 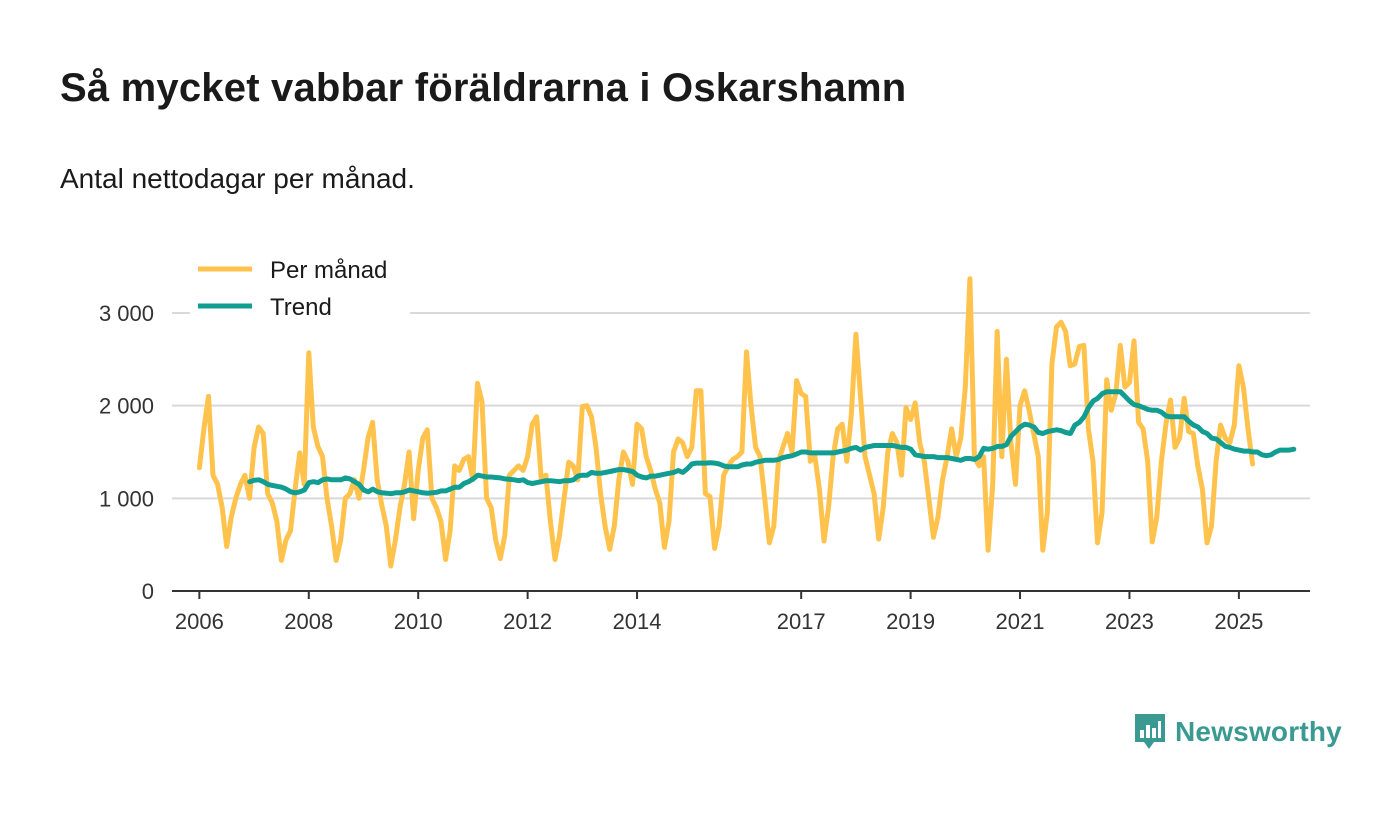 What do you see at coordinates (328, 270) in the screenshot?
I see `legend-label-per-manad: Per månad` at bounding box center [328, 270].